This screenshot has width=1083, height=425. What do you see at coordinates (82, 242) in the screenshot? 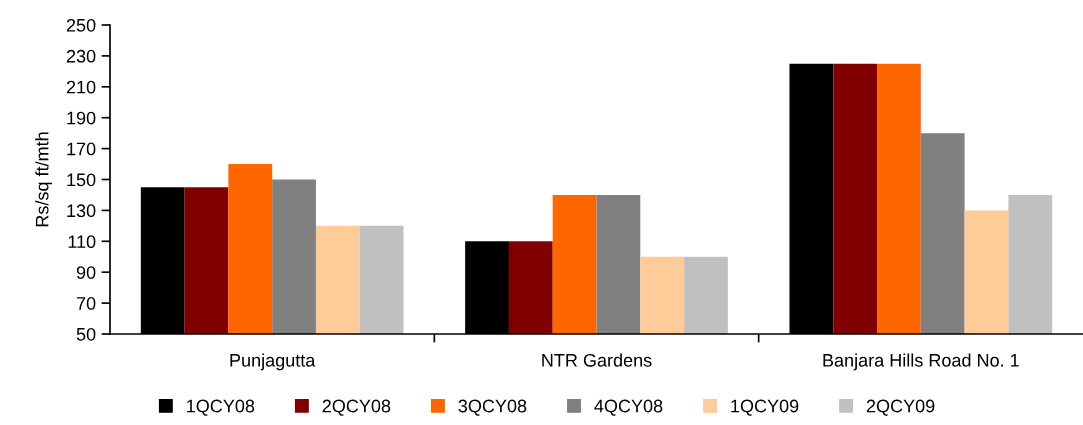
I see `y-tick-label: 110` at bounding box center [82, 242].